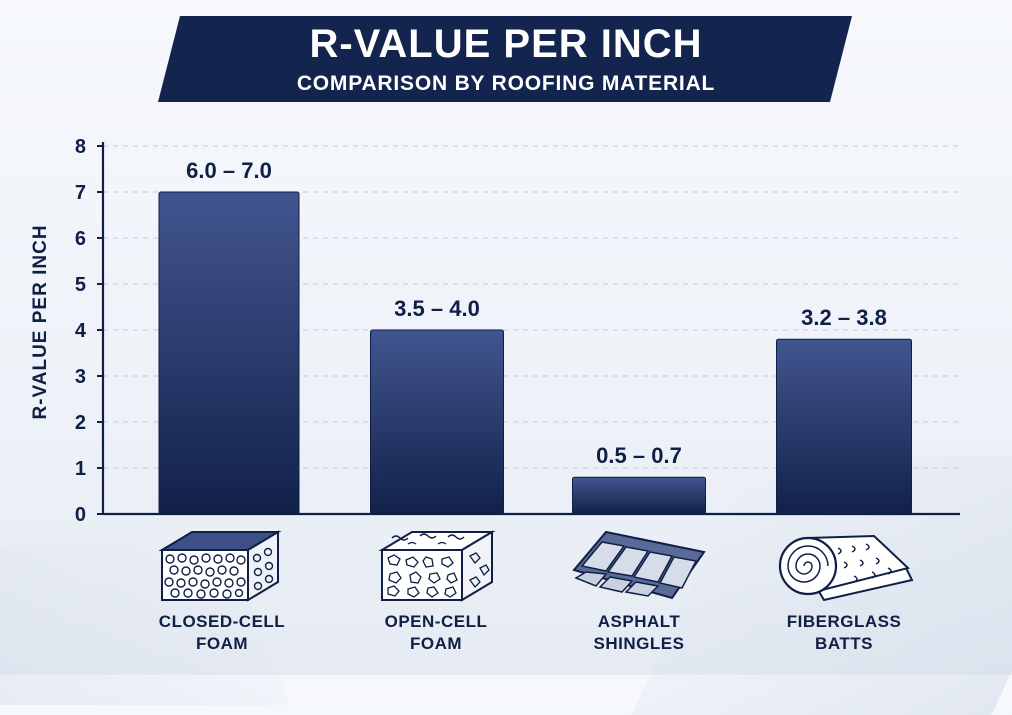  What do you see at coordinates (81, 331) in the screenshot?
I see `y-tick-label: 4` at bounding box center [81, 331].